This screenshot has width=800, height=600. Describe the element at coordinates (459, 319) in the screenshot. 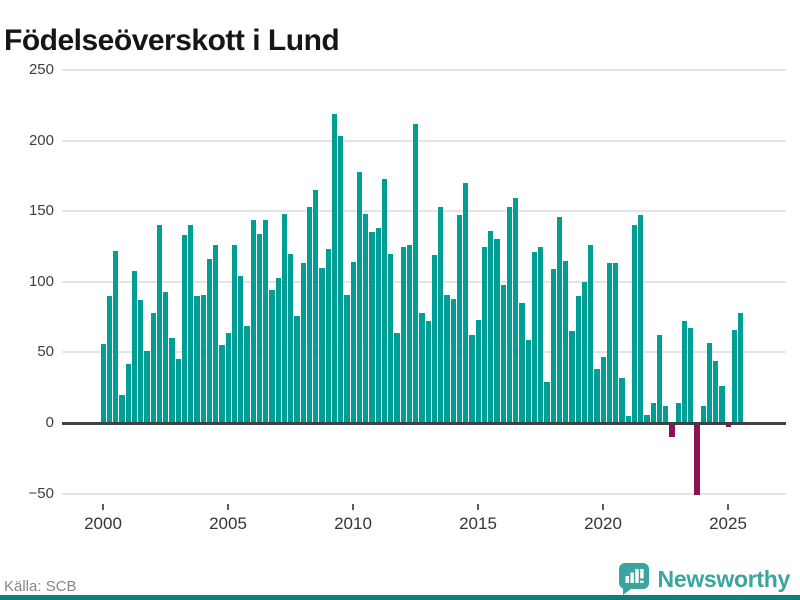

I see `bar-2014q2` at that location.